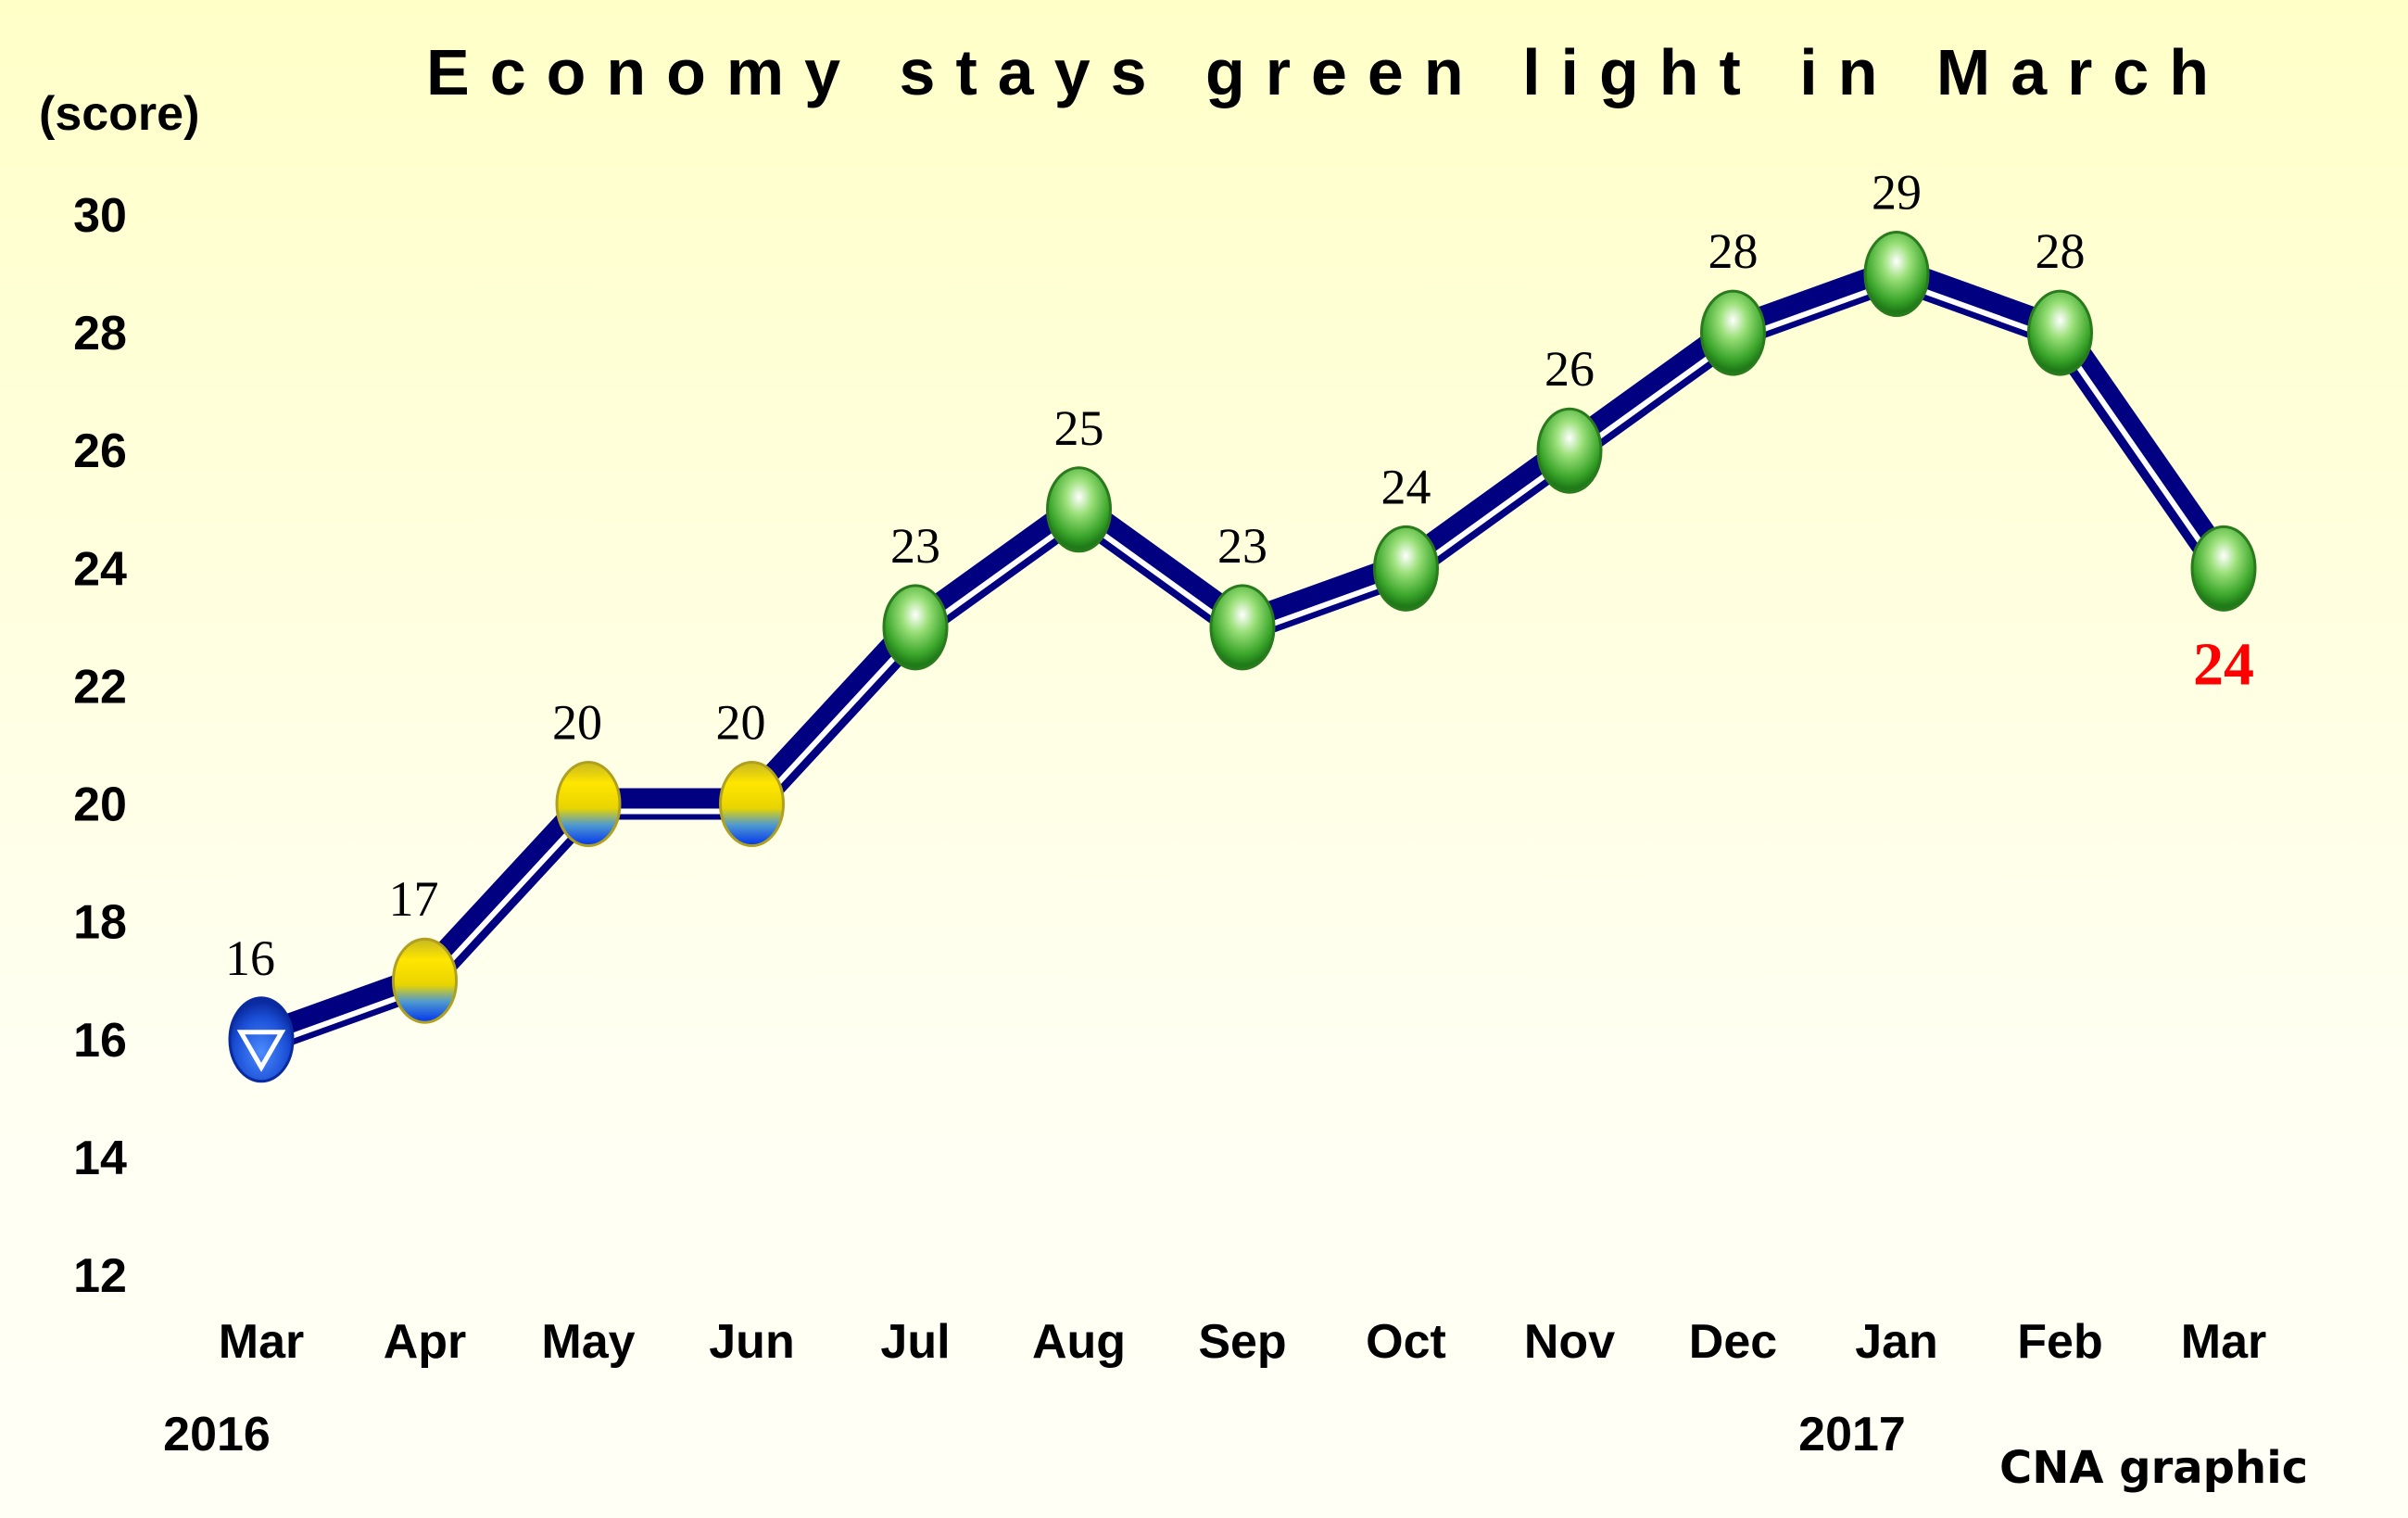 This screenshot has width=2408, height=1518. What do you see at coordinates (1406, 1342) in the screenshot?
I see `x-tick-label: Oct` at bounding box center [1406, 1342].